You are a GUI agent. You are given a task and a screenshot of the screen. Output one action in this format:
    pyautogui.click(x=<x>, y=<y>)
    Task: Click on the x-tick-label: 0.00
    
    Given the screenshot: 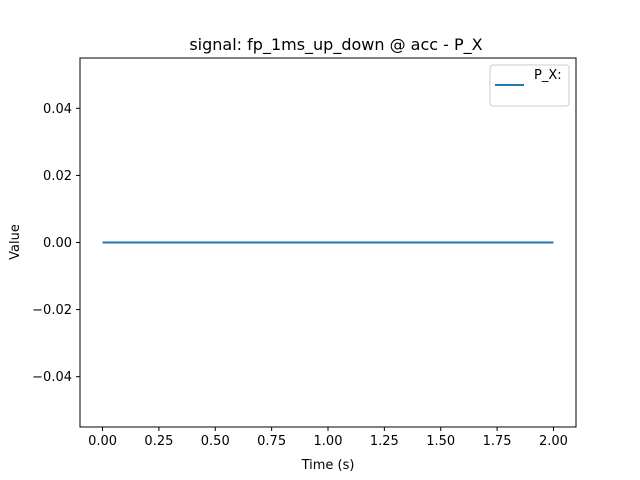 What is the action you would take?
    pyautogui.click(x=102, y=441)
    